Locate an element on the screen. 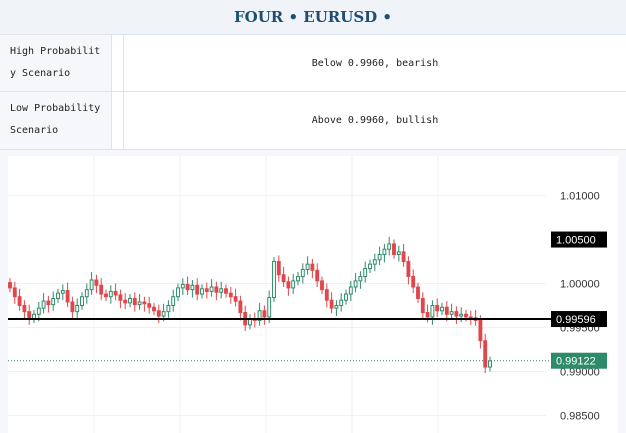  price-tag-label: 0.99122 is located at coordinates (576, 362).